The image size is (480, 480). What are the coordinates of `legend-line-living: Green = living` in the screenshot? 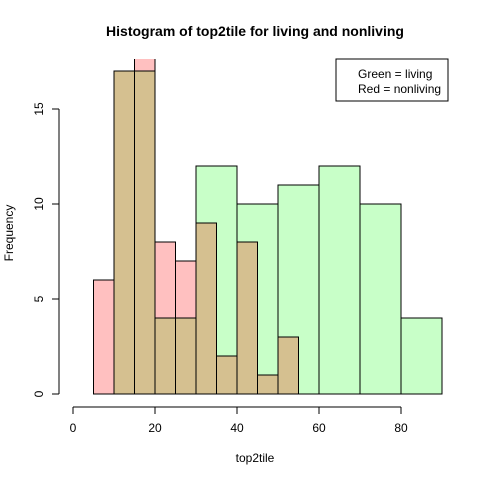 It's located at (395, 74).